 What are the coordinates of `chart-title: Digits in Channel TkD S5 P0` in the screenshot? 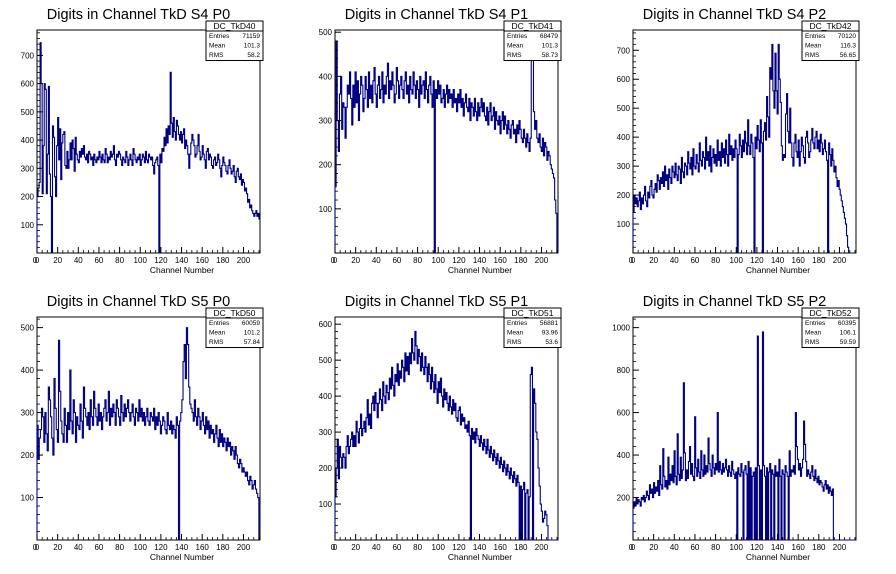 It's located at (139, 302).